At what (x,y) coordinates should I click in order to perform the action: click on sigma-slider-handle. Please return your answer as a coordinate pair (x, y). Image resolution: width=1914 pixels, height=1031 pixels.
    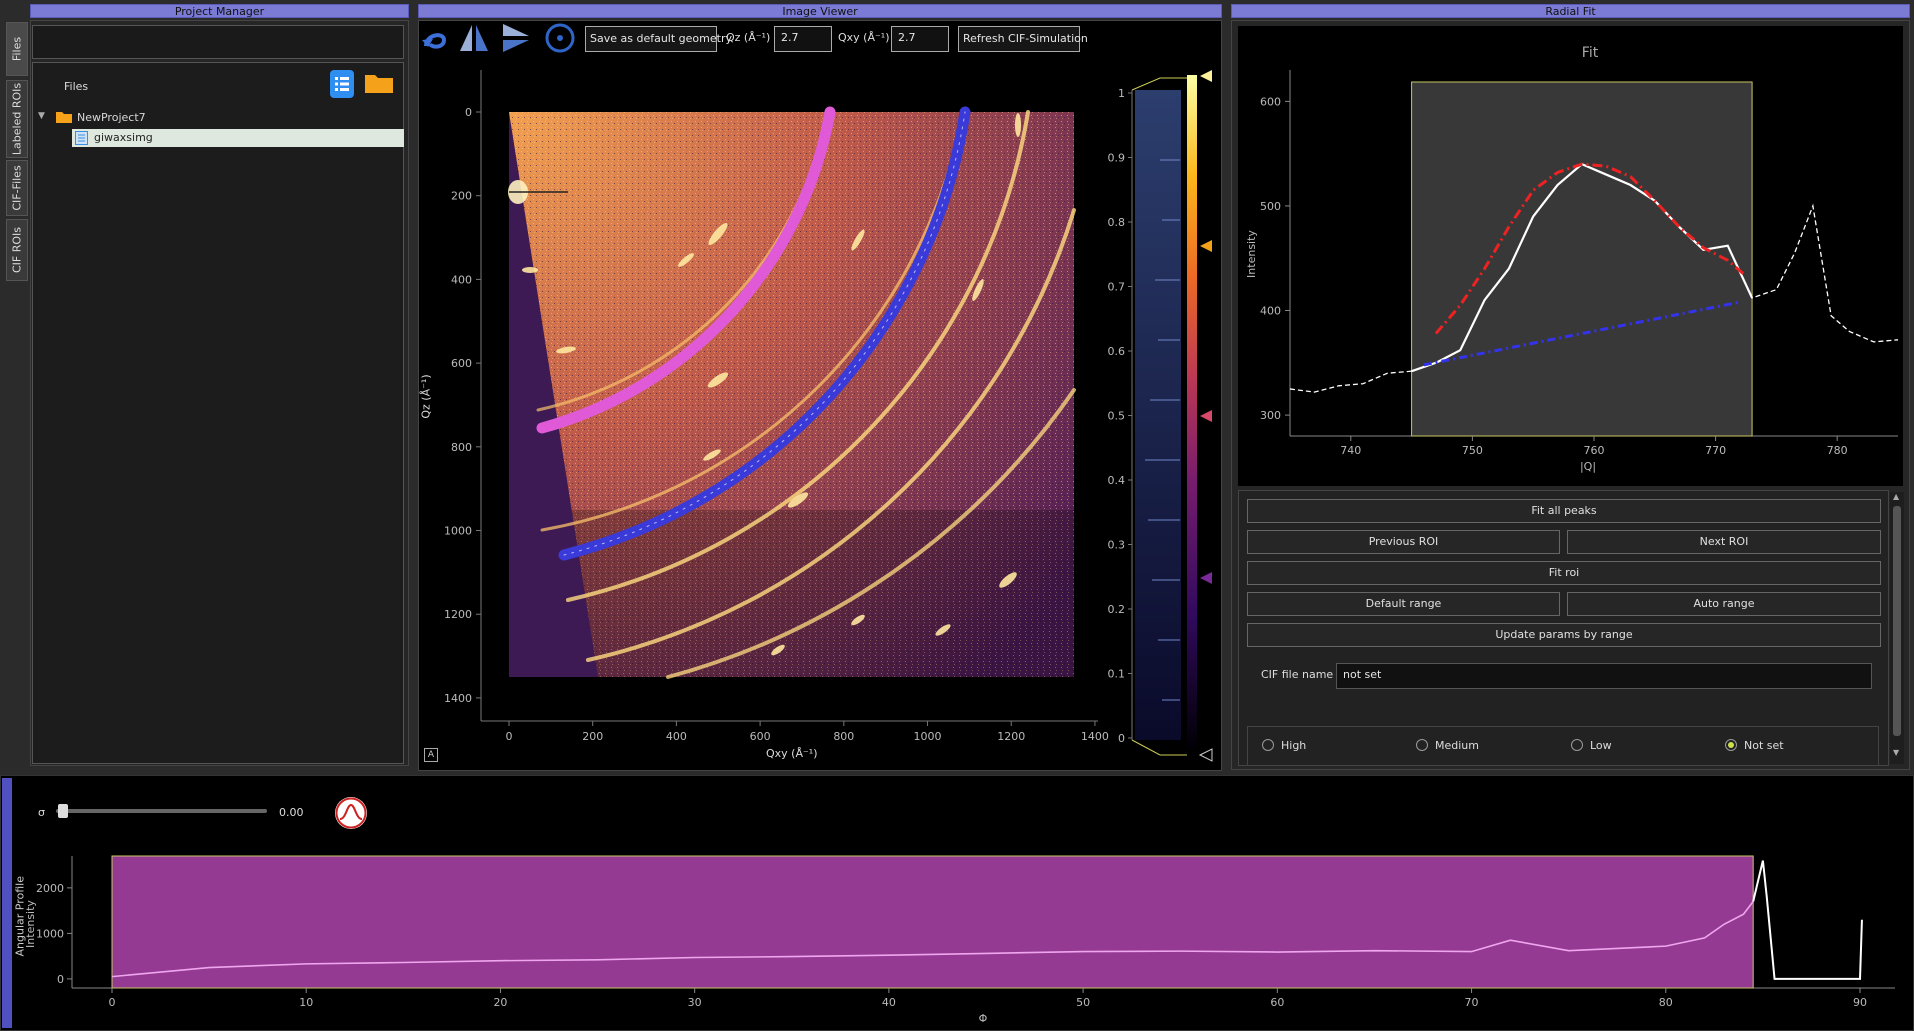
    Looking at the image, I should click on (63, 811).